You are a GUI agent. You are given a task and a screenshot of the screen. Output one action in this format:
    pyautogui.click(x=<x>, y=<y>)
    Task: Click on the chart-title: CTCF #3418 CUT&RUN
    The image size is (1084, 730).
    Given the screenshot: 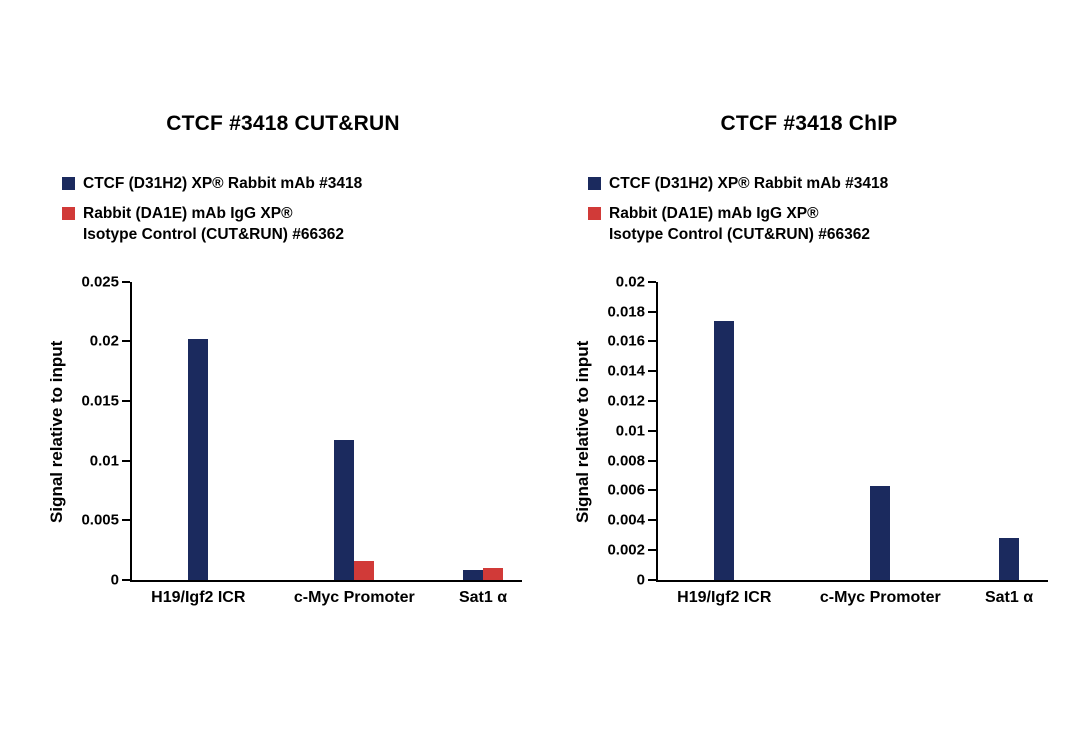 What is the action you would take?
    pyautogui.click(x=283, y=123)
    